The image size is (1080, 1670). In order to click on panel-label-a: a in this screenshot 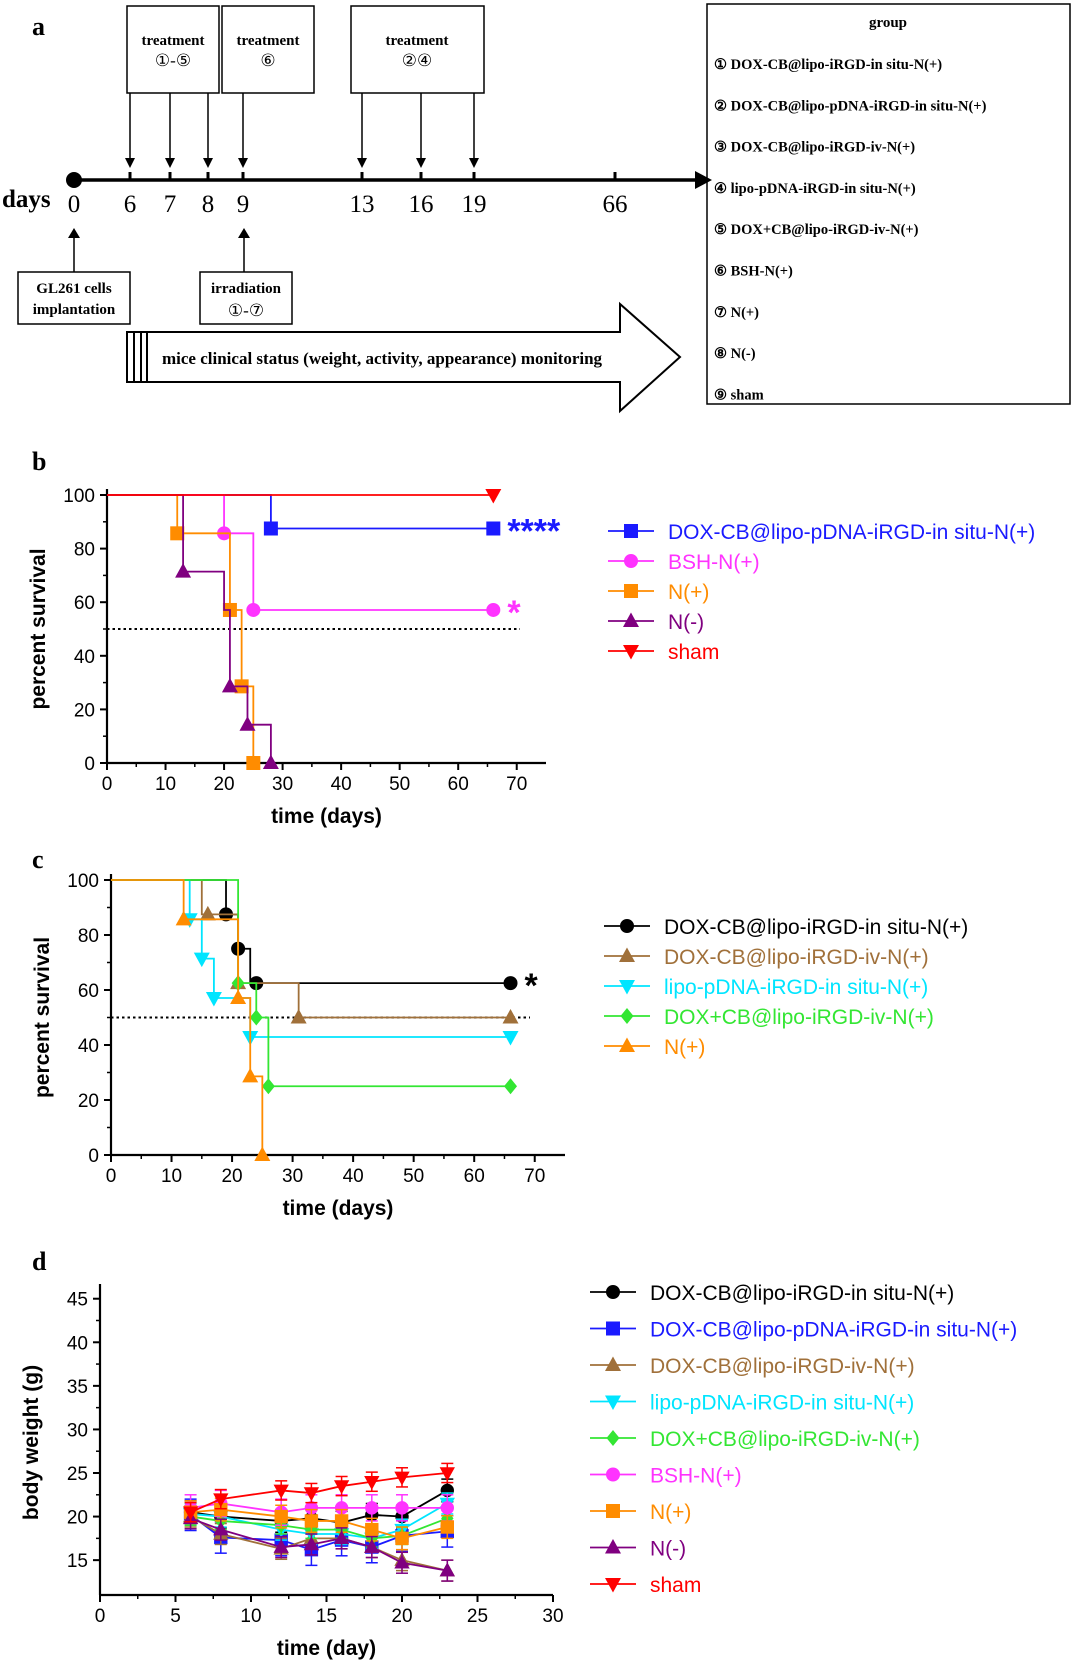, I will do `click(38, 26)`.